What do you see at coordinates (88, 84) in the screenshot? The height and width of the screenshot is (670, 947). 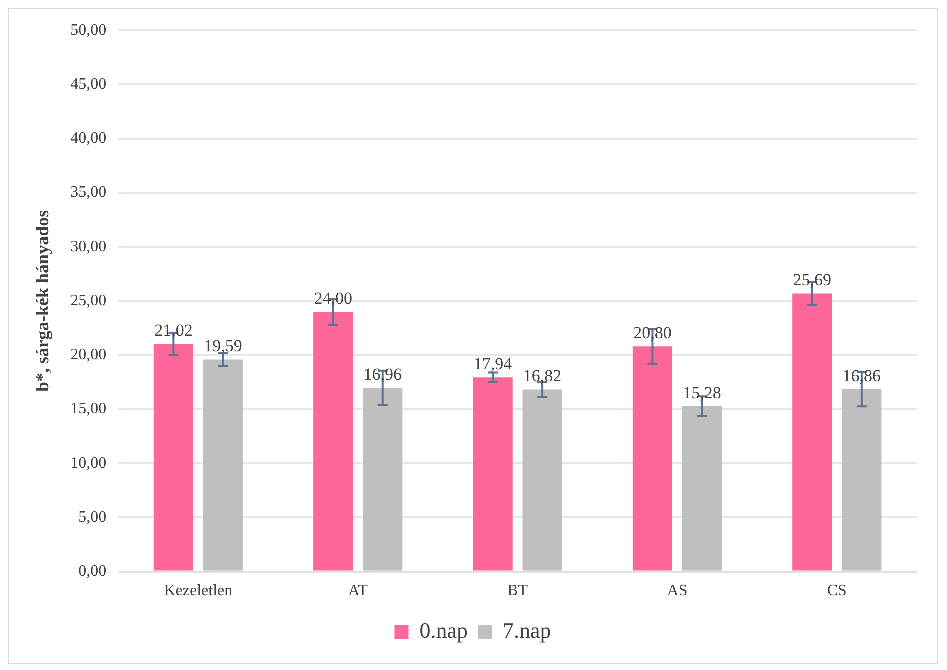 I see `y-tick-label: 45,00` at bounding box center [88, 84].